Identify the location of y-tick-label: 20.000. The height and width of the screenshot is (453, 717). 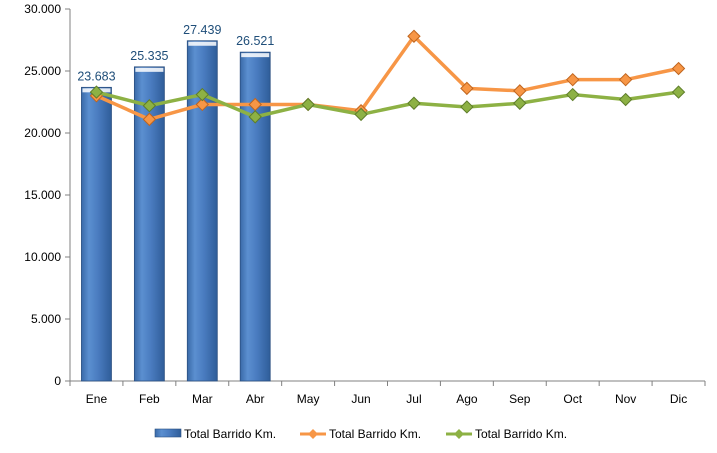
(42, 133).